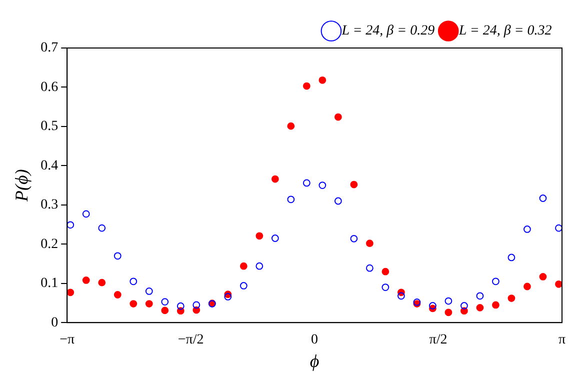 The height and width of the screenshot is (381, 582). I want to click on x-tick-label: 0, so click(314, 340).